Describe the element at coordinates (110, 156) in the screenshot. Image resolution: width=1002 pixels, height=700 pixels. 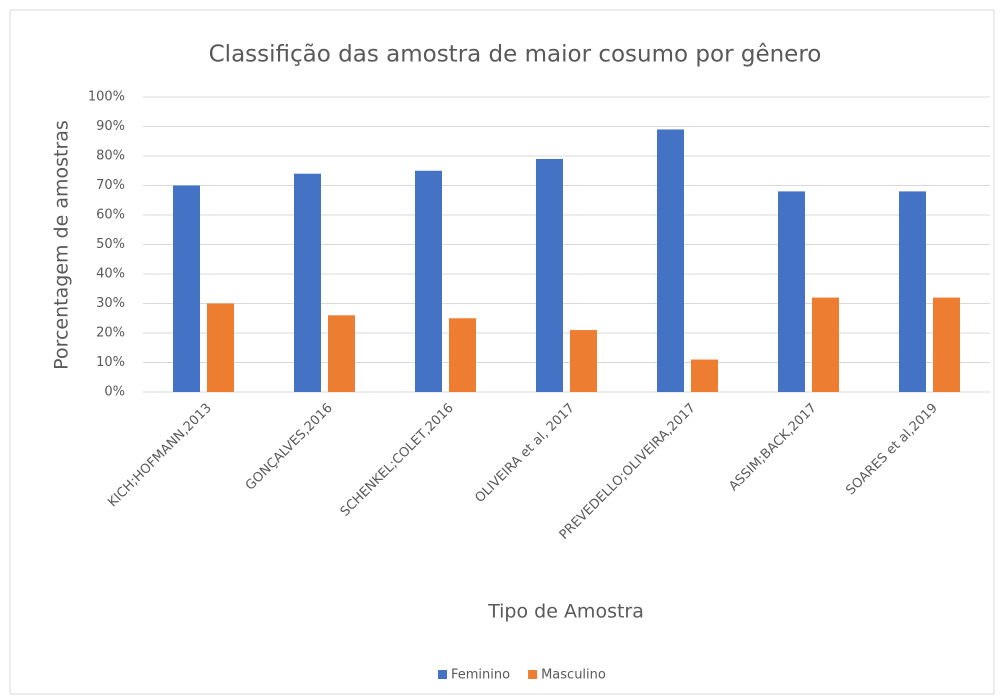
I see `y-tick-label: 80%` at that location.